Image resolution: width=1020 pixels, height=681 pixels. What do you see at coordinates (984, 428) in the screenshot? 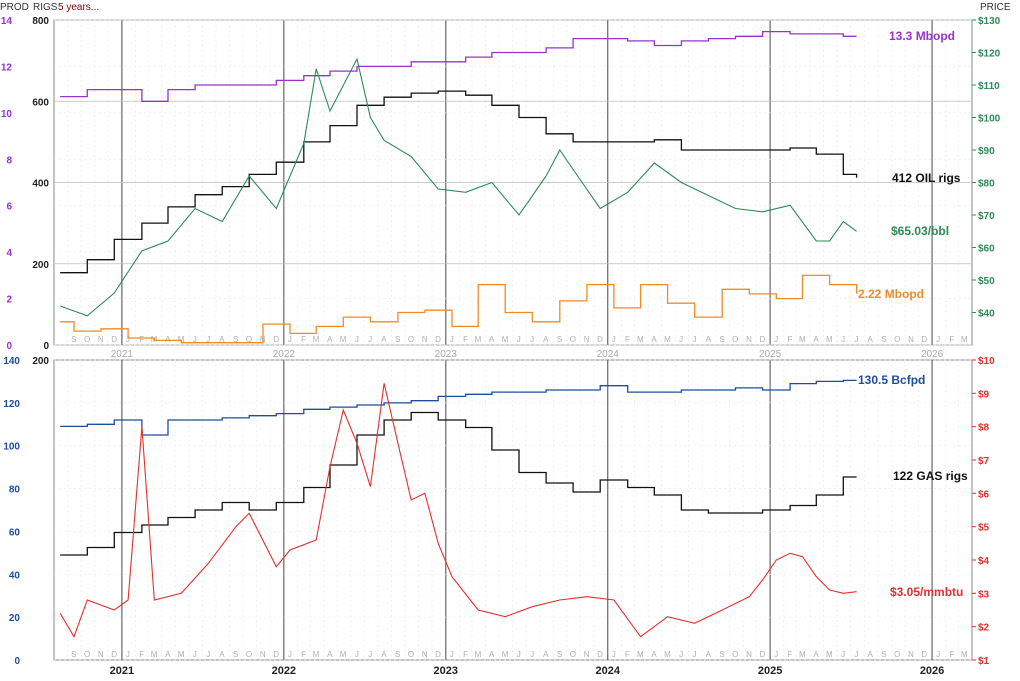
I see `gas-price-tick-label: $8` at bounding box center [984, 428].